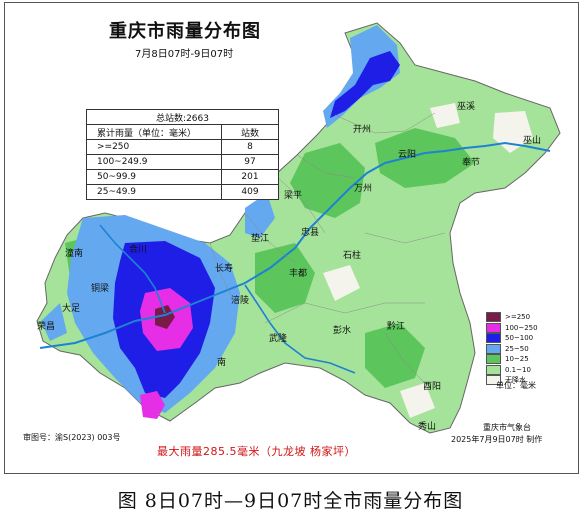  Describe the element at coordinates (250, 192) in the screenshot. I see `stats-count: 409` at that location.